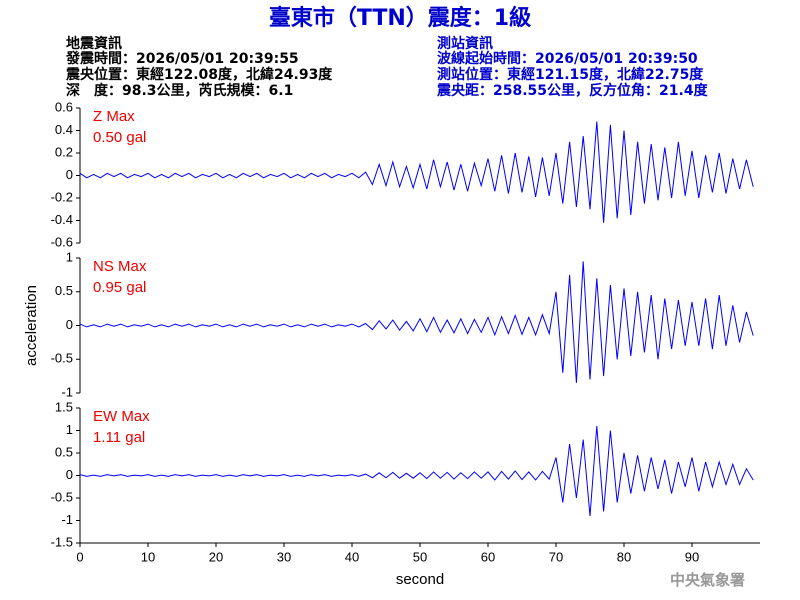 Image resolution: width=800 pixels, height=600 pixels. What do you see at coordinates (624, 556) in the screenshot?
I see `x-tick-label: 80` at bounding box center [624, 556].